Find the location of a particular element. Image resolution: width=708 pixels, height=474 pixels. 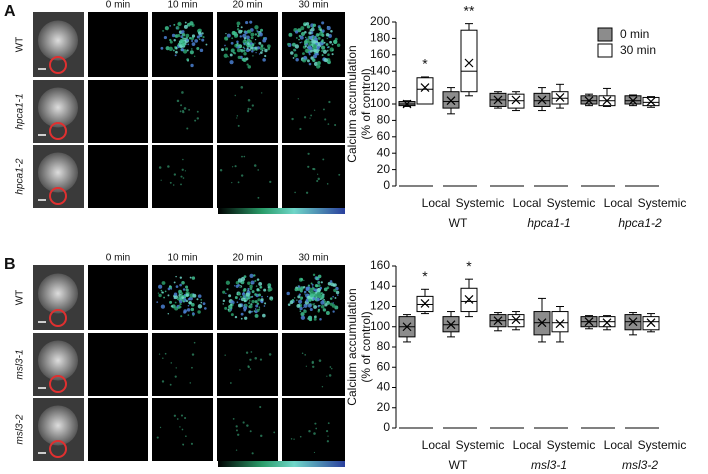

legend-label: 30 min is located at coordinates (638, 50).